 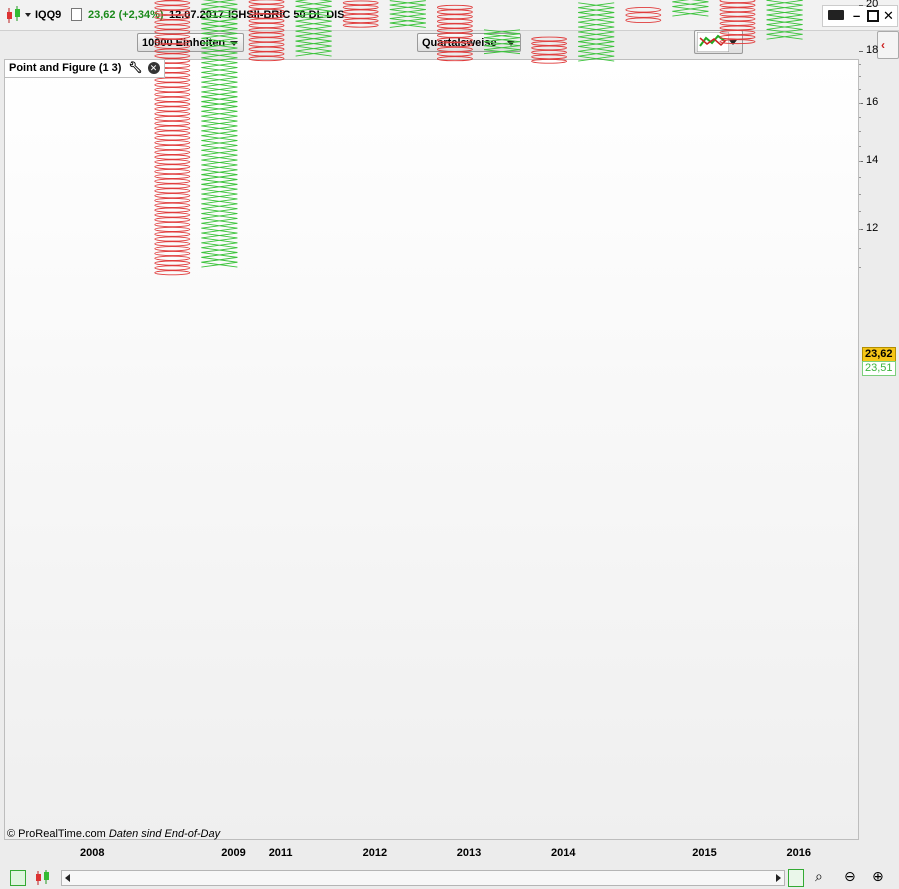 What do you see at coordinates (888, 15) in the screenshot?
I see `close-icon: ✕` at bounding box center [888, 15].